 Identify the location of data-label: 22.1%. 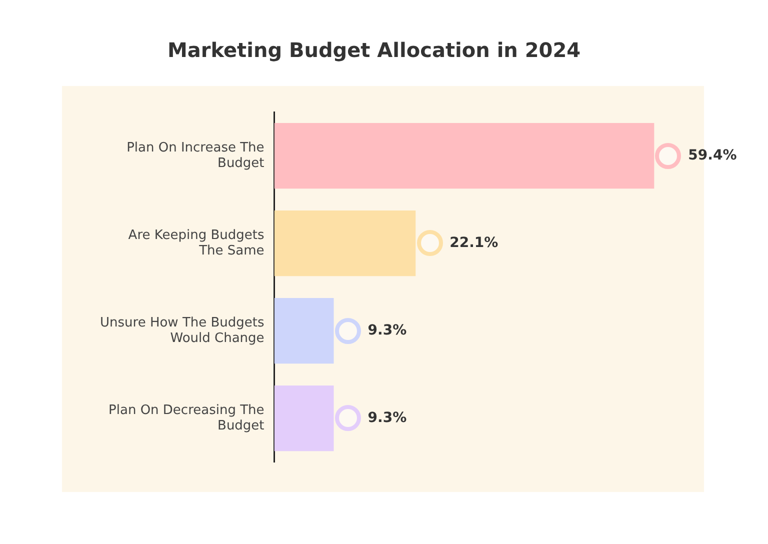
(474, 242).